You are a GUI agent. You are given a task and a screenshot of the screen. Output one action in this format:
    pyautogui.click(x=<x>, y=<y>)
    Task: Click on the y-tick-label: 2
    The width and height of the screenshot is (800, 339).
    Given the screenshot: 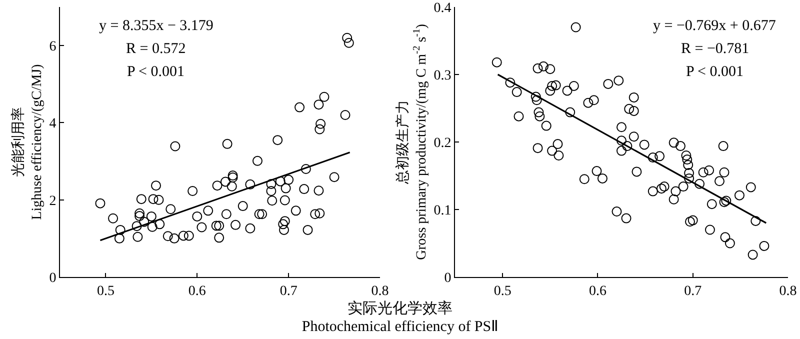 What is the action you would take?
    pyautogui.click(x=52, y=201)
    